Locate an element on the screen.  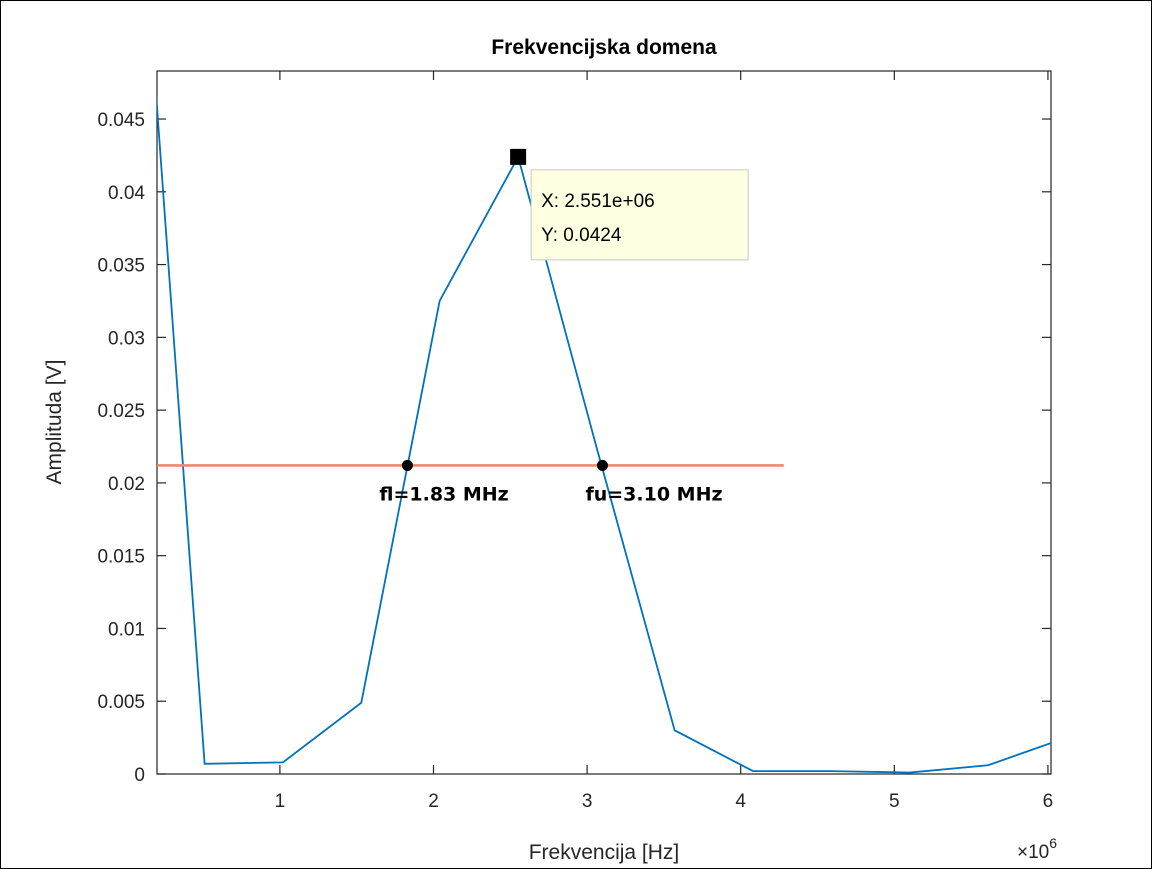
y-tick-label: 0.02 is located at coordinates (126, 484).